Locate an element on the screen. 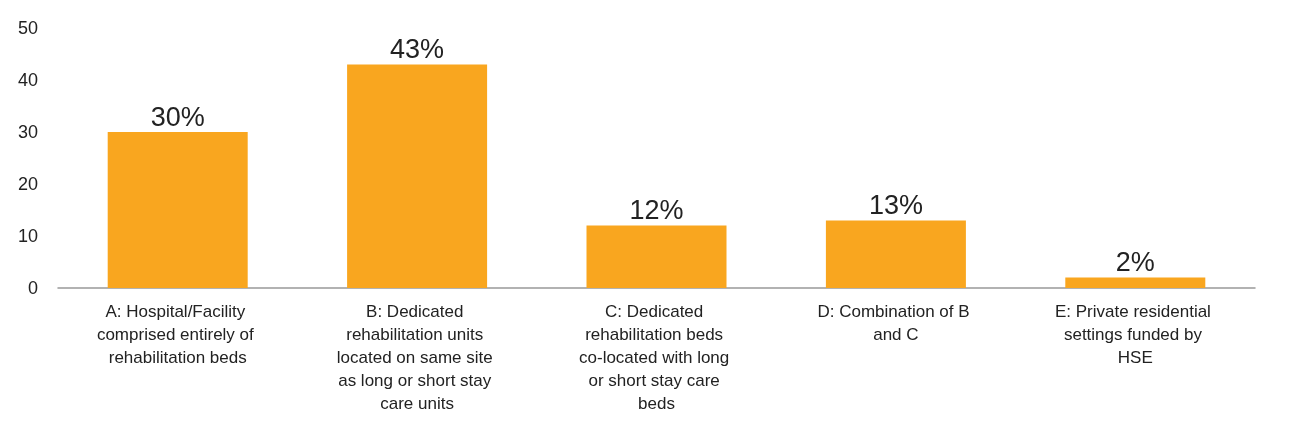 This screenshot has height=436, width=1293. y-tick-label: 0 is located at coordinates (32, 288).